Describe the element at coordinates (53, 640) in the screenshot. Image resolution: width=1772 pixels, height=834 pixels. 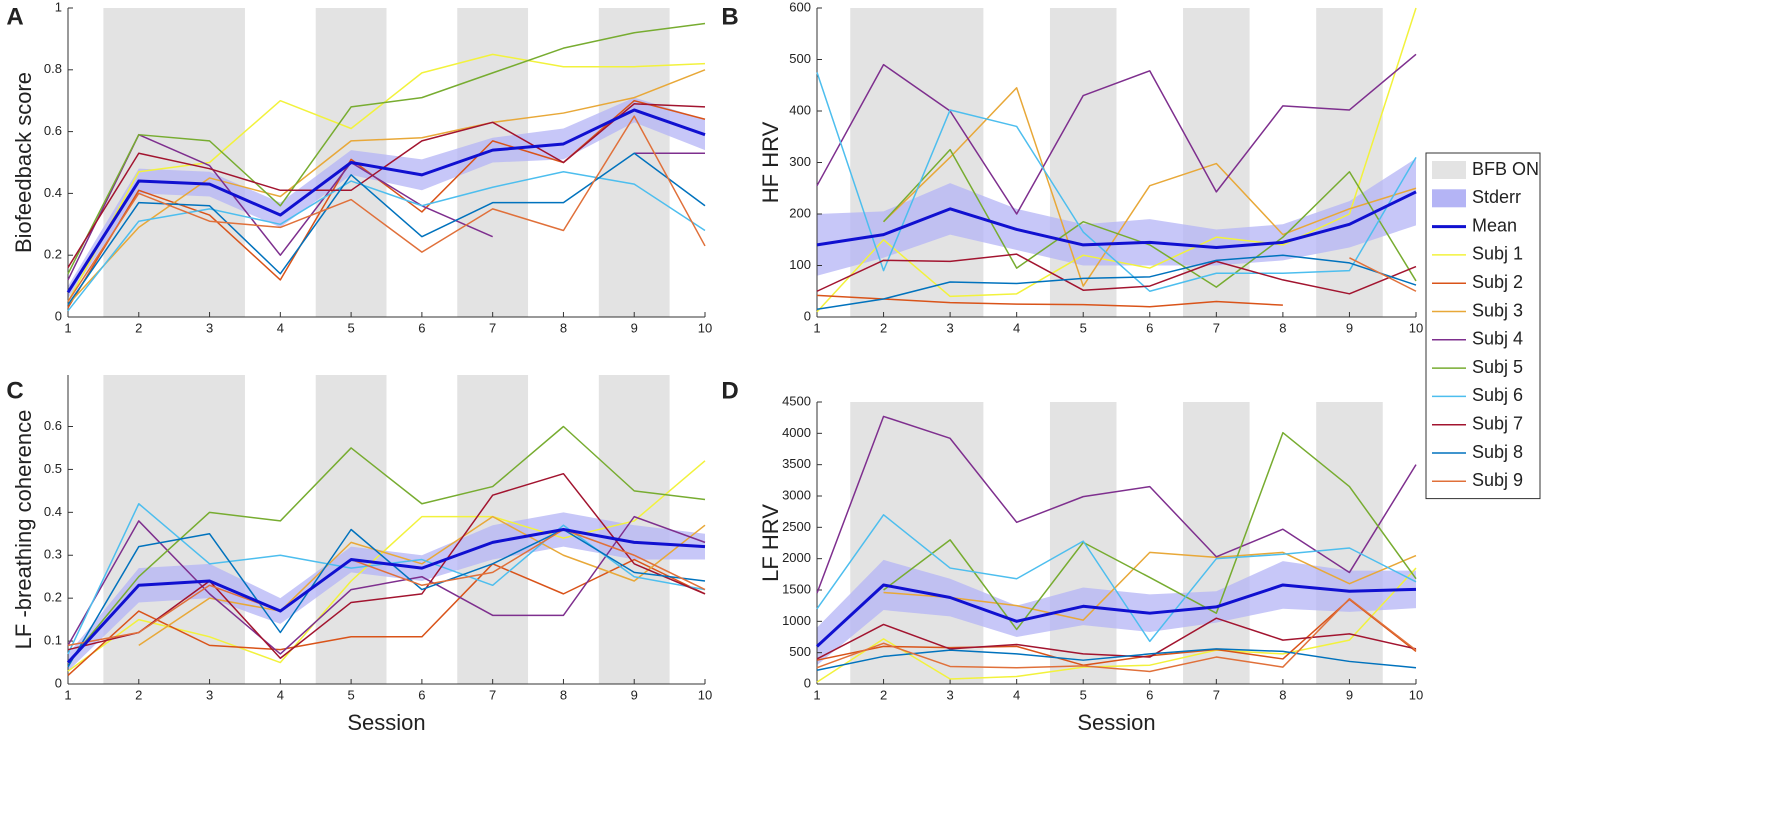
I see `y-tick-label: 0.1` at that location.